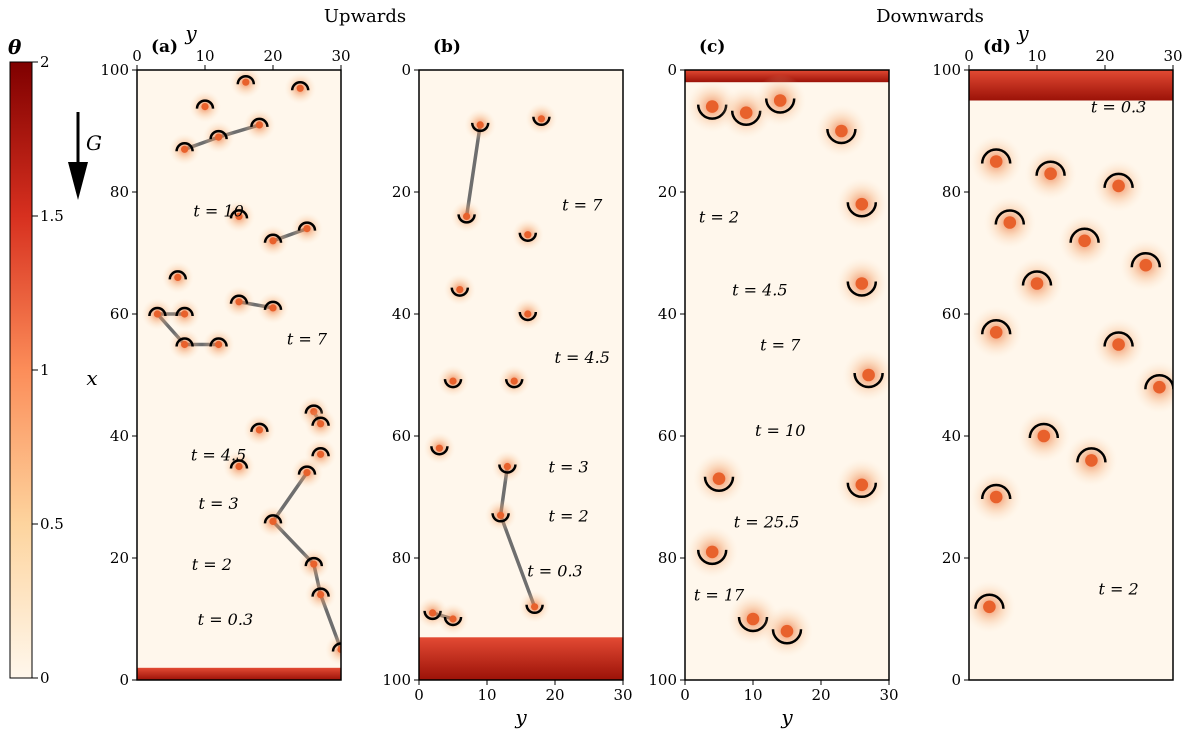  Describe the element at coordinates (36, 361) in the screenshot. I see `colorbar: θ 0 0.5 1 1.5 2` at that location.